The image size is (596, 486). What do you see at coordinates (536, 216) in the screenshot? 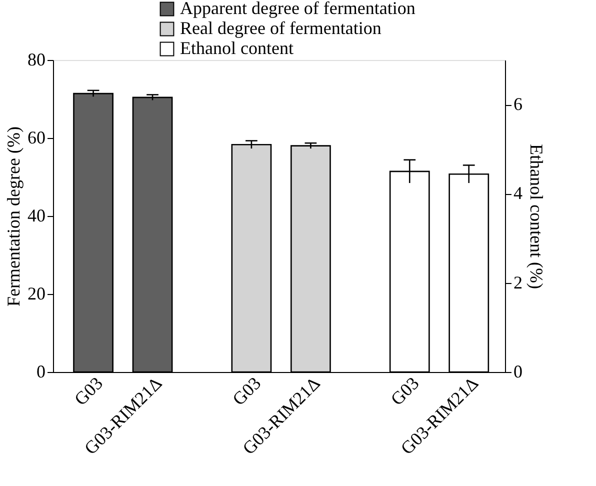
I see `y2-axis-title: Ethanol content (%)` at bounding box center [536, 216].